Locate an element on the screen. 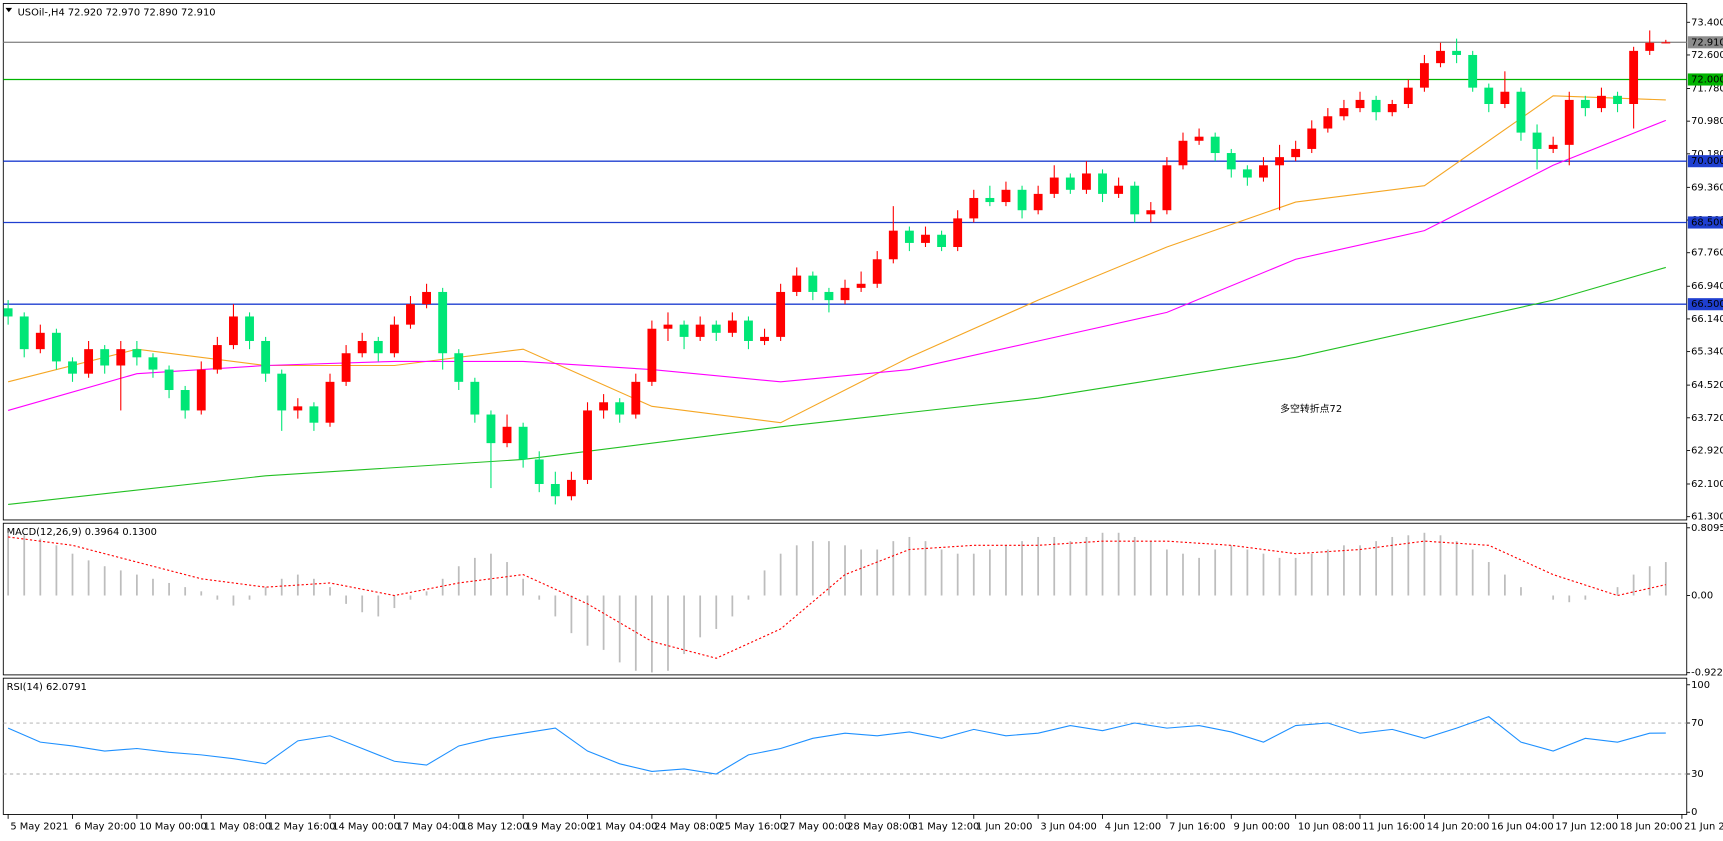  x-tick-label: 17 Jun 12:00 is located at coordinates (1586, 827).